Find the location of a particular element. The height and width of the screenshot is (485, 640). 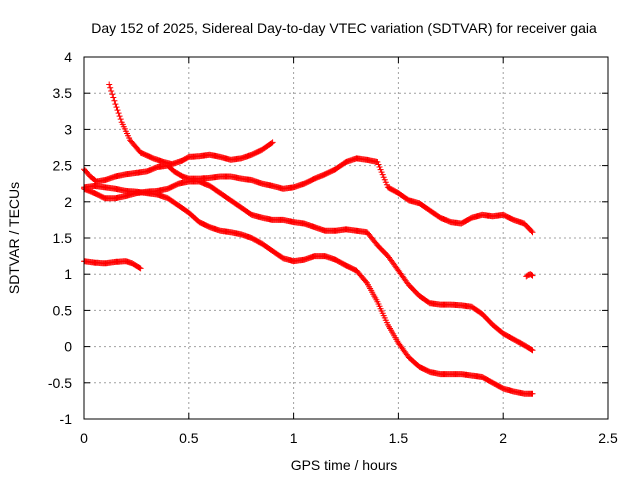

y-tick-label: 3.5 is located at coordinates (63, 93).